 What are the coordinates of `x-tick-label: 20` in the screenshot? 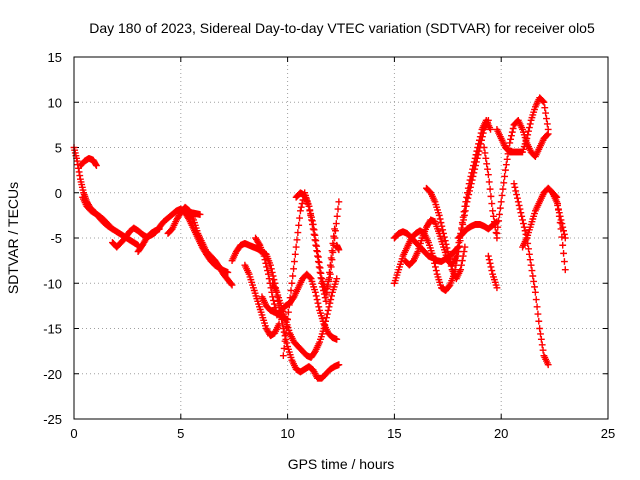 It's located at (501, 433).